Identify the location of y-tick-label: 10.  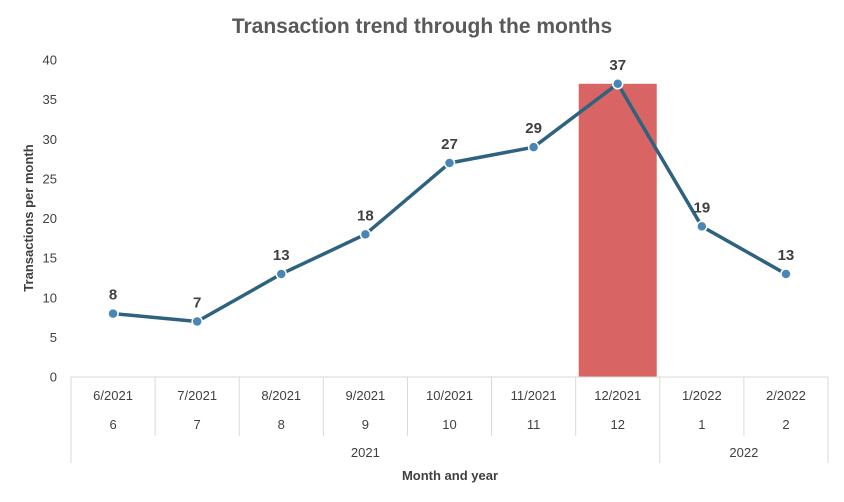
(50, 297).